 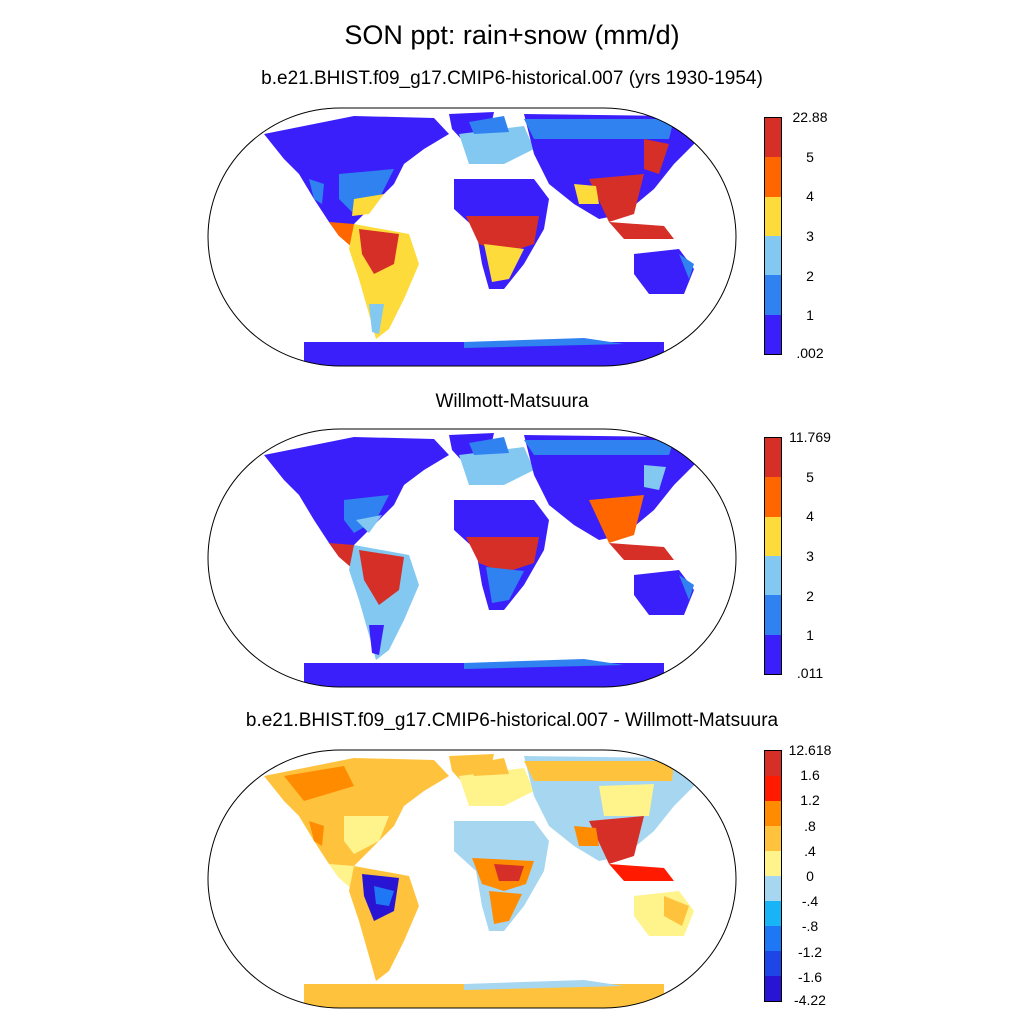 I want to click on panel-1-map-svg, so click(x=472, y=237).